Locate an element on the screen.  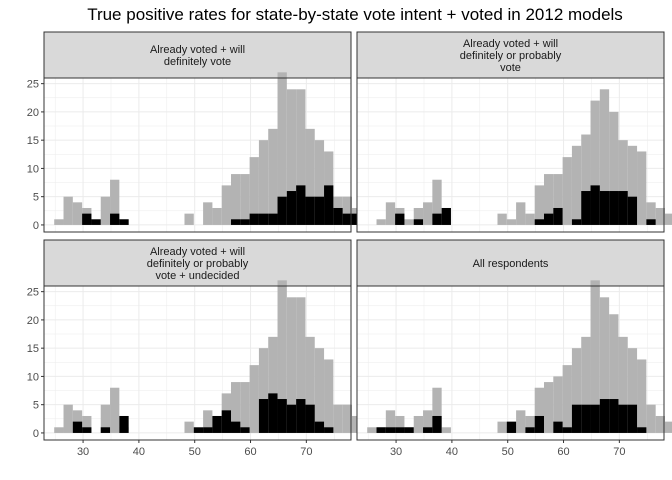
facet-strip-label: vote is located at coordinates (510, 68).